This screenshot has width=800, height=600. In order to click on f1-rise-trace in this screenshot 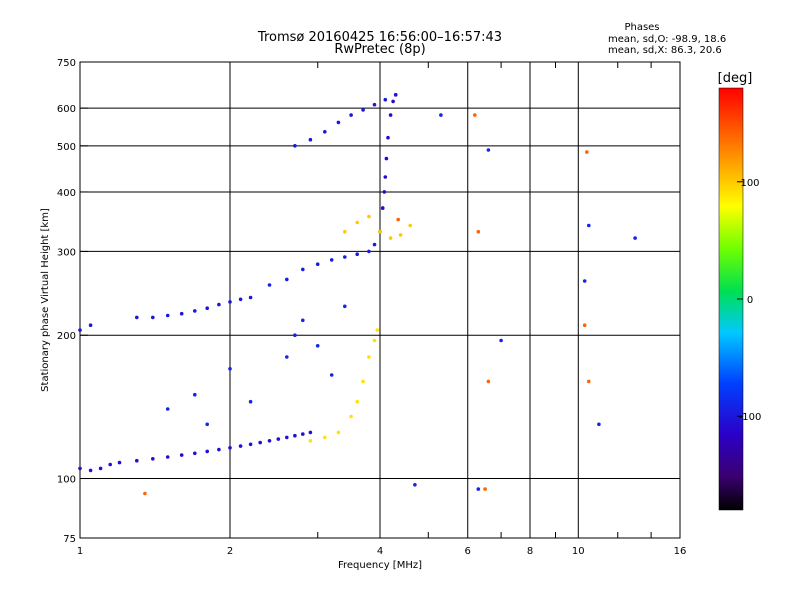, I will do `click(165, 313)`.